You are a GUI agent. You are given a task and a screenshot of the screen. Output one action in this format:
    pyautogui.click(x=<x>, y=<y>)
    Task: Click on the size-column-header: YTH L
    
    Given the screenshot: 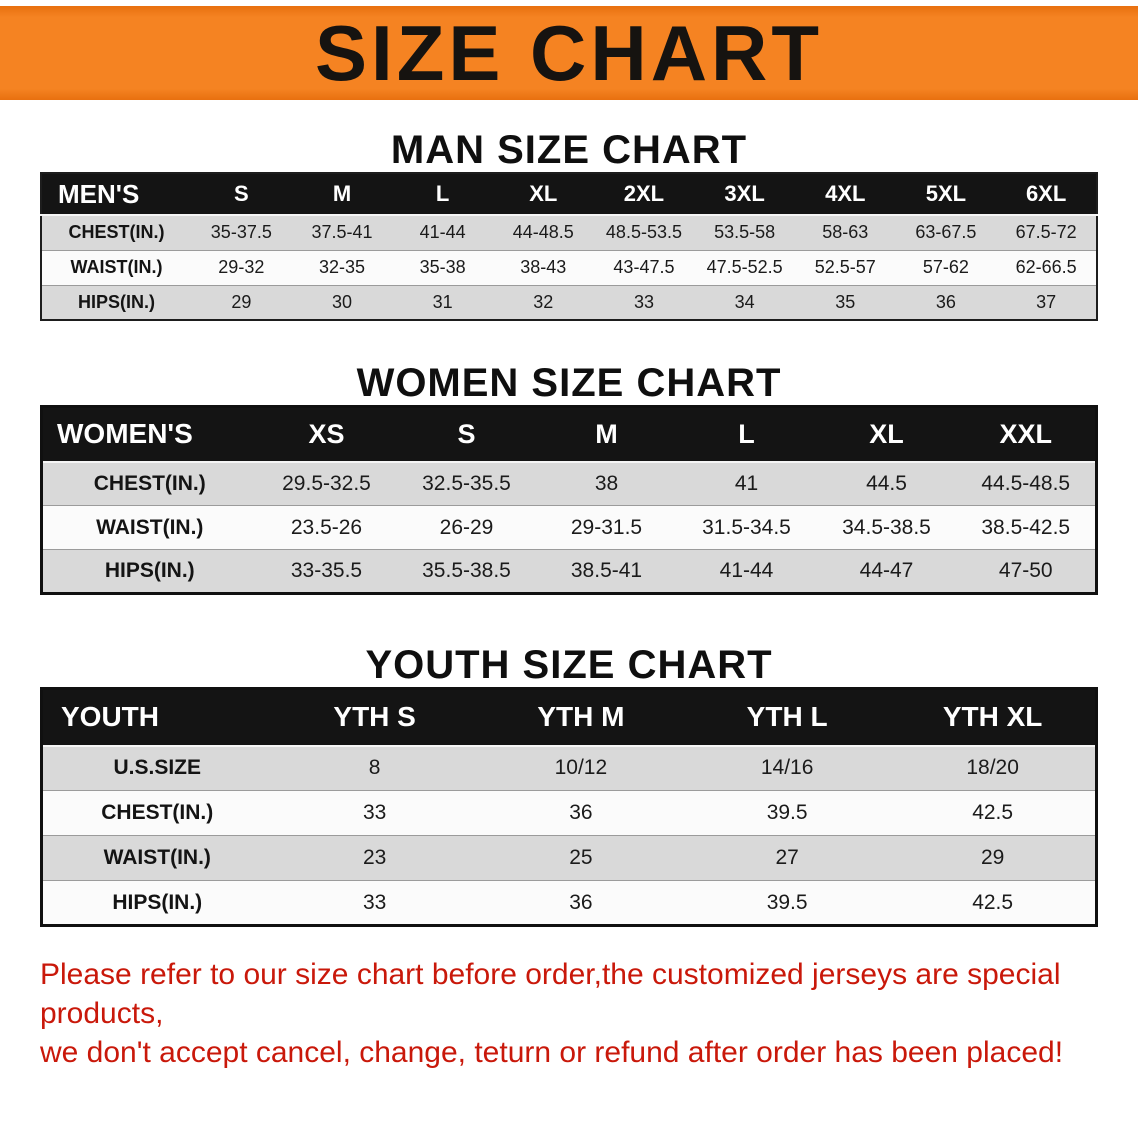 What is the action you would take?
    pyautogui.click(x=787, y=717)
    